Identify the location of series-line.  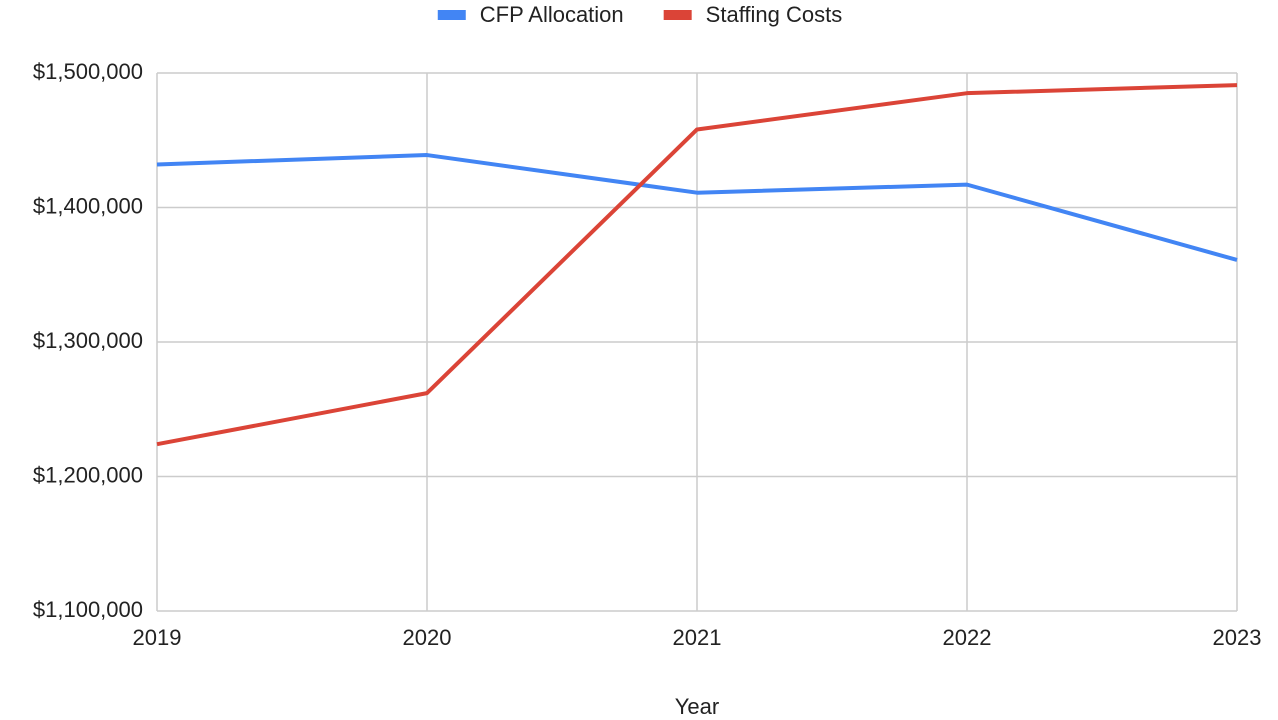
(697, 207).